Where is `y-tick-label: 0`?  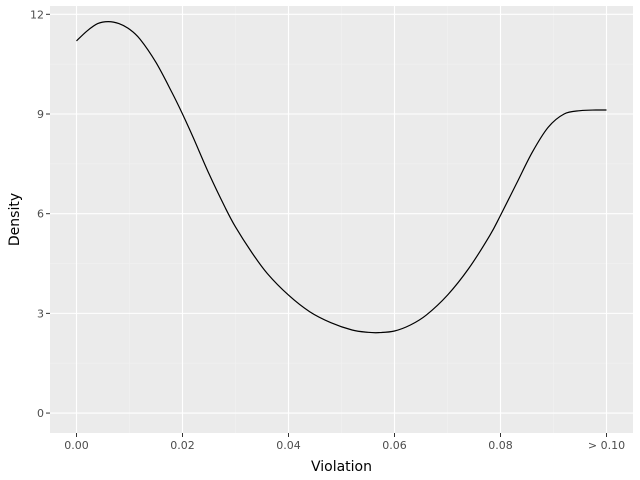 y-tick-label: 0 is located at coordinates (40, 413).